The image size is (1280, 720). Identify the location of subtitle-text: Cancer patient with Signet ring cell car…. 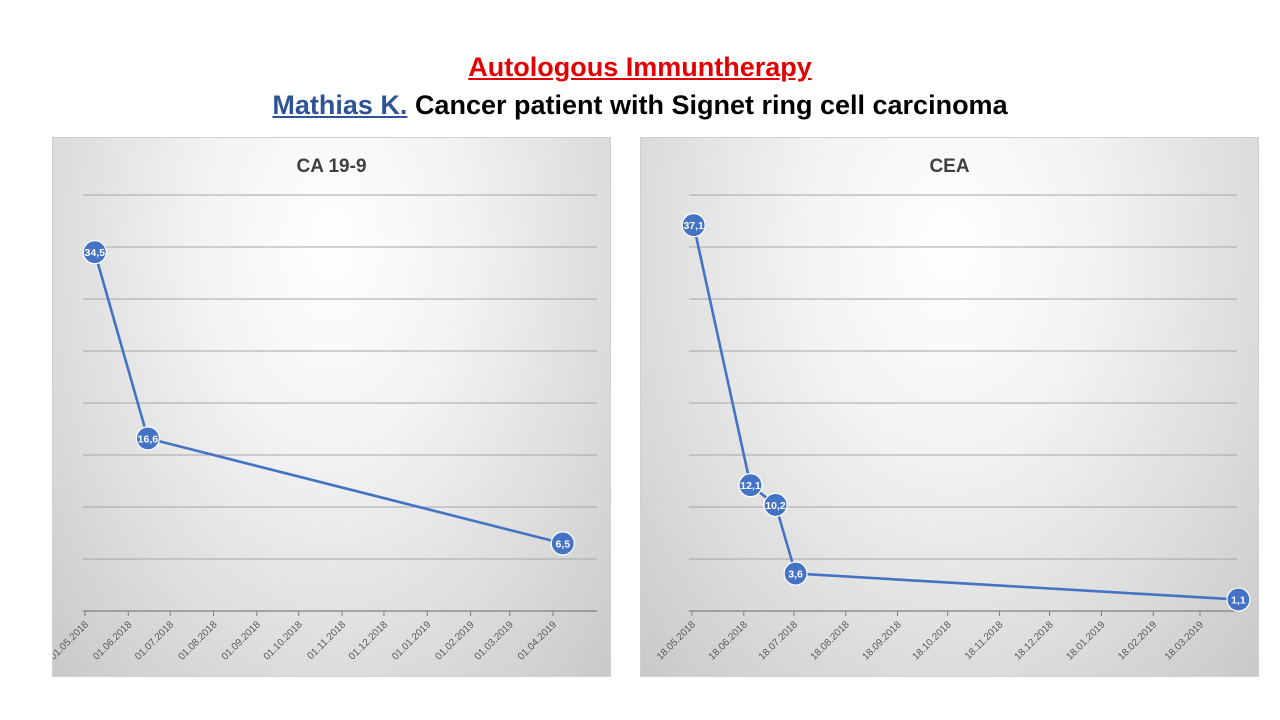
(711, 105).